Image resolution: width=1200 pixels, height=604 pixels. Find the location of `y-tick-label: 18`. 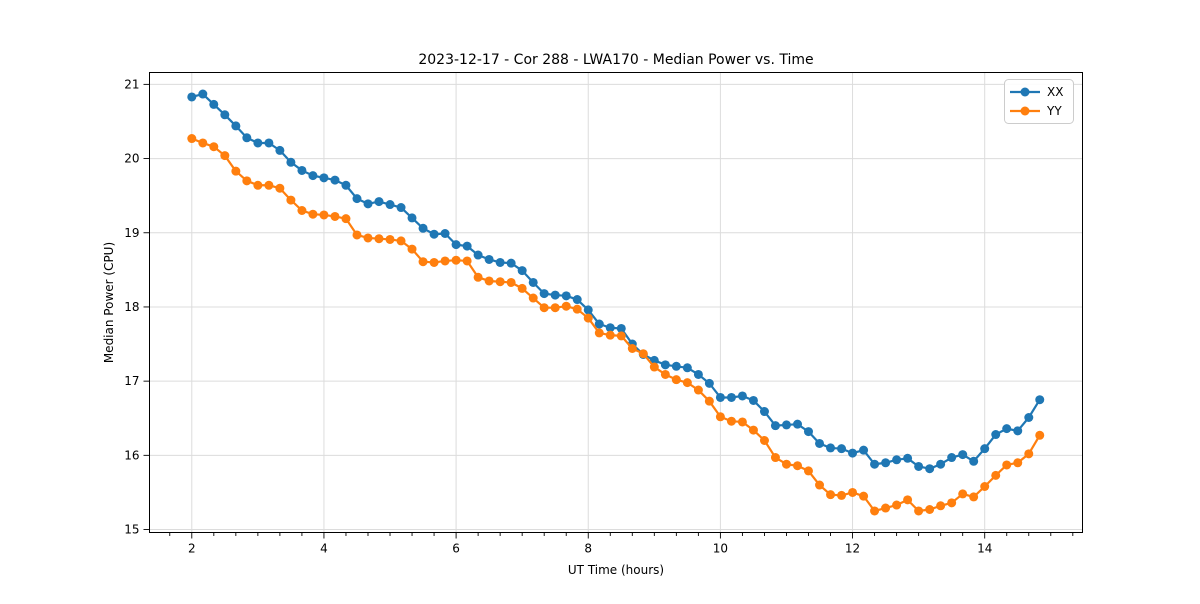

y-tick-label: 18 is located at coordinates (131, 307).